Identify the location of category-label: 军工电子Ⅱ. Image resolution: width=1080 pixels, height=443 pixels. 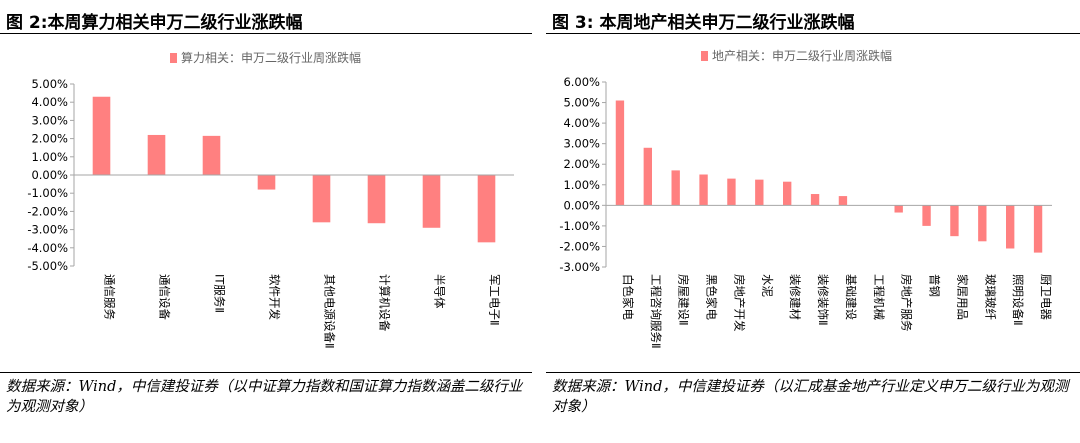
(495, 300).